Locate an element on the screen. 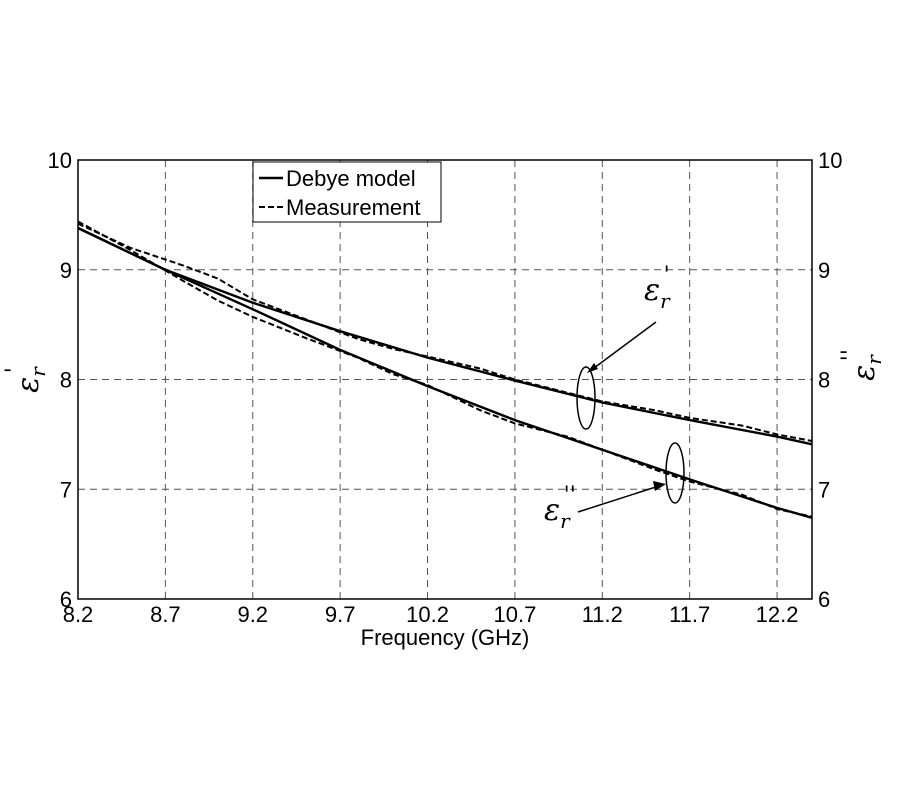  annotation-eps-imag: εr'' is located at coordinates (614, 487).